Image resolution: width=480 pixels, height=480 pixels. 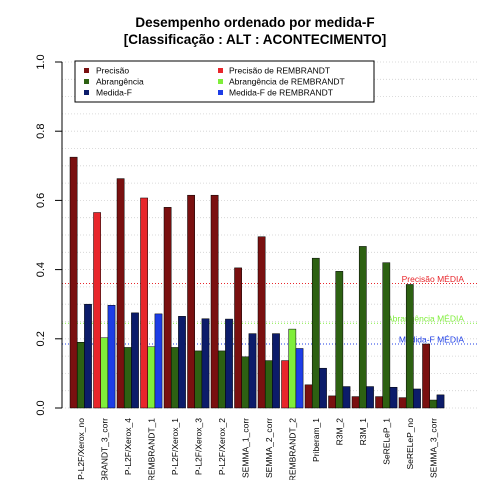 What do you see at coordinates (316, 440) in the screenshot?
I see `category-label: Priberam_1` at bounding box center [316, 440].